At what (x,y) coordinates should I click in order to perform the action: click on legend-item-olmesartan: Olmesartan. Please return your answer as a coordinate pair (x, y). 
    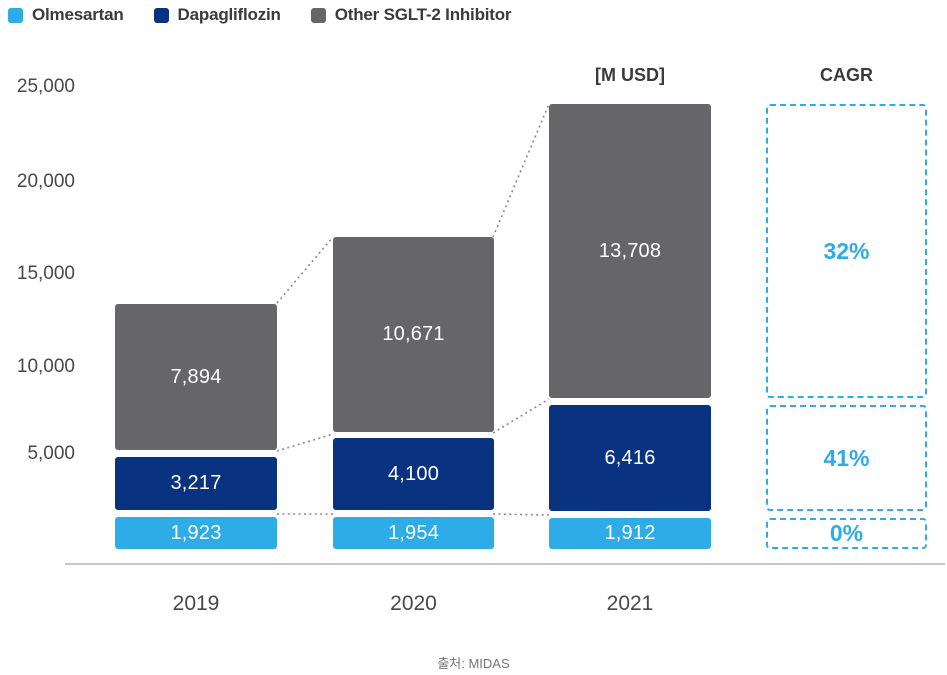
    Looking at the image, I should click on (66, 15).